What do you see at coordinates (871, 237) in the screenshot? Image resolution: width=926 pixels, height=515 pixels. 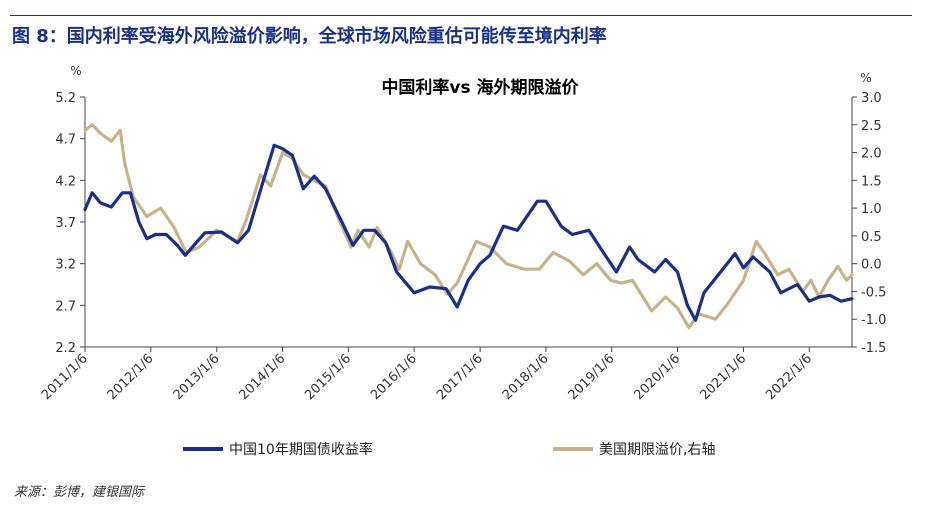 I see `right-tick-label: 0.5` at bounding box center [871, 237].